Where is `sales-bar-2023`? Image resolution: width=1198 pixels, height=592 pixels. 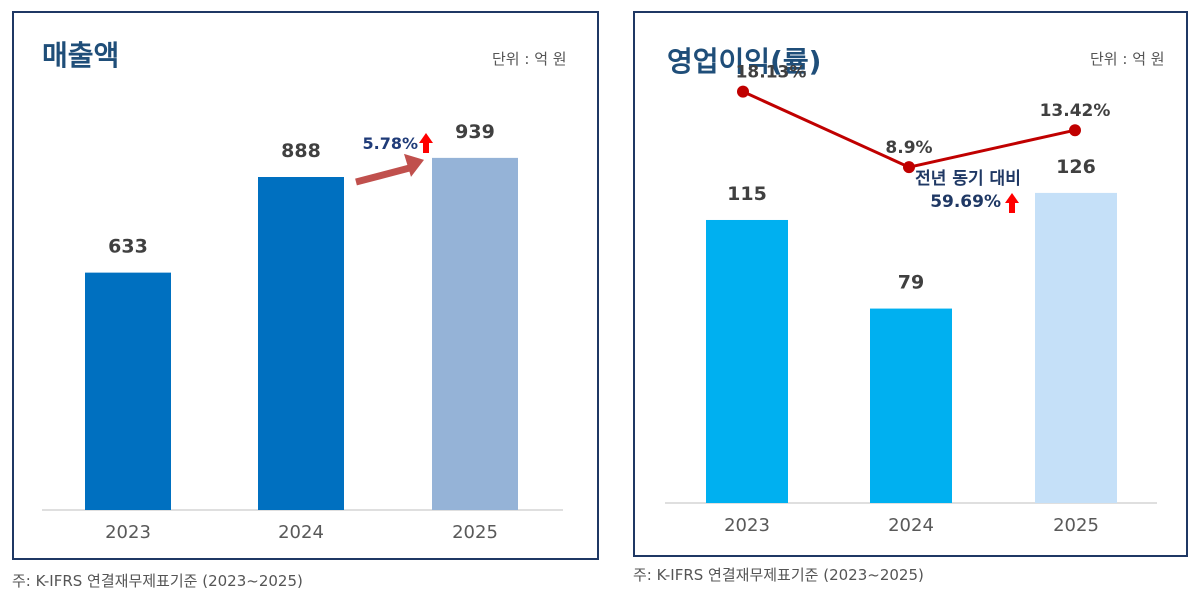
sales-bar-2023 is located at coordinates (128, 391).